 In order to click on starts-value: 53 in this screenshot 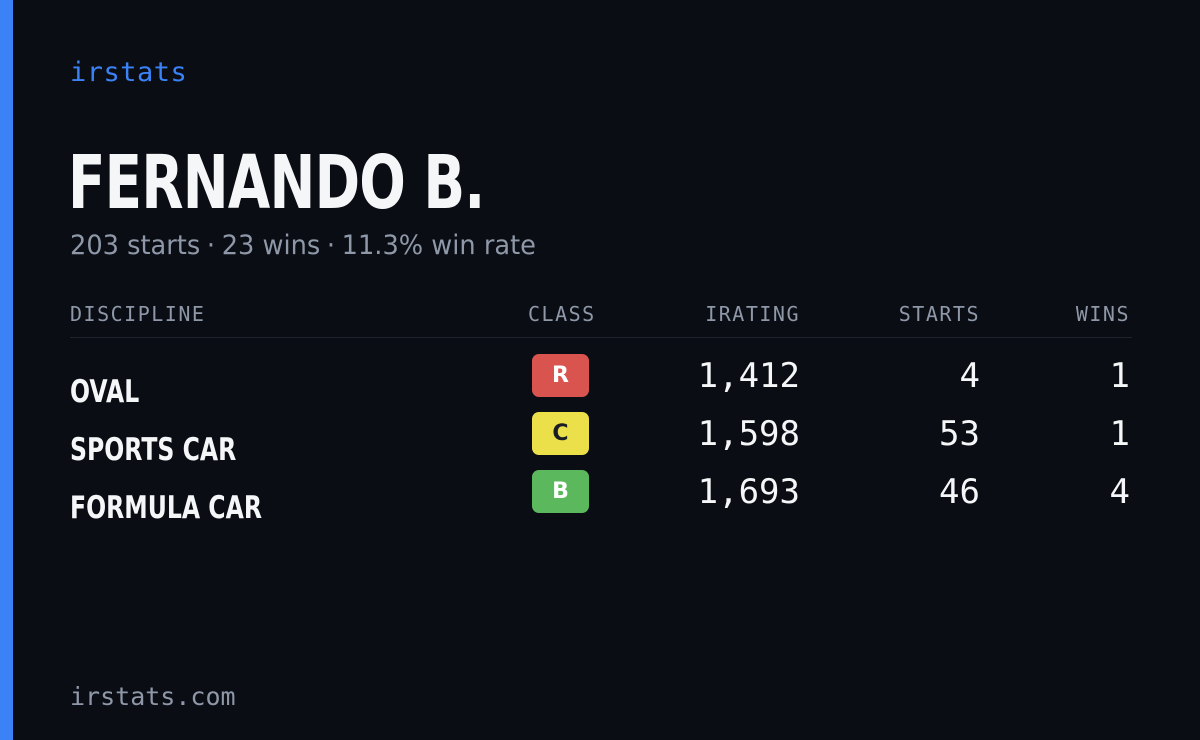, I will do `click(959, 434)`.